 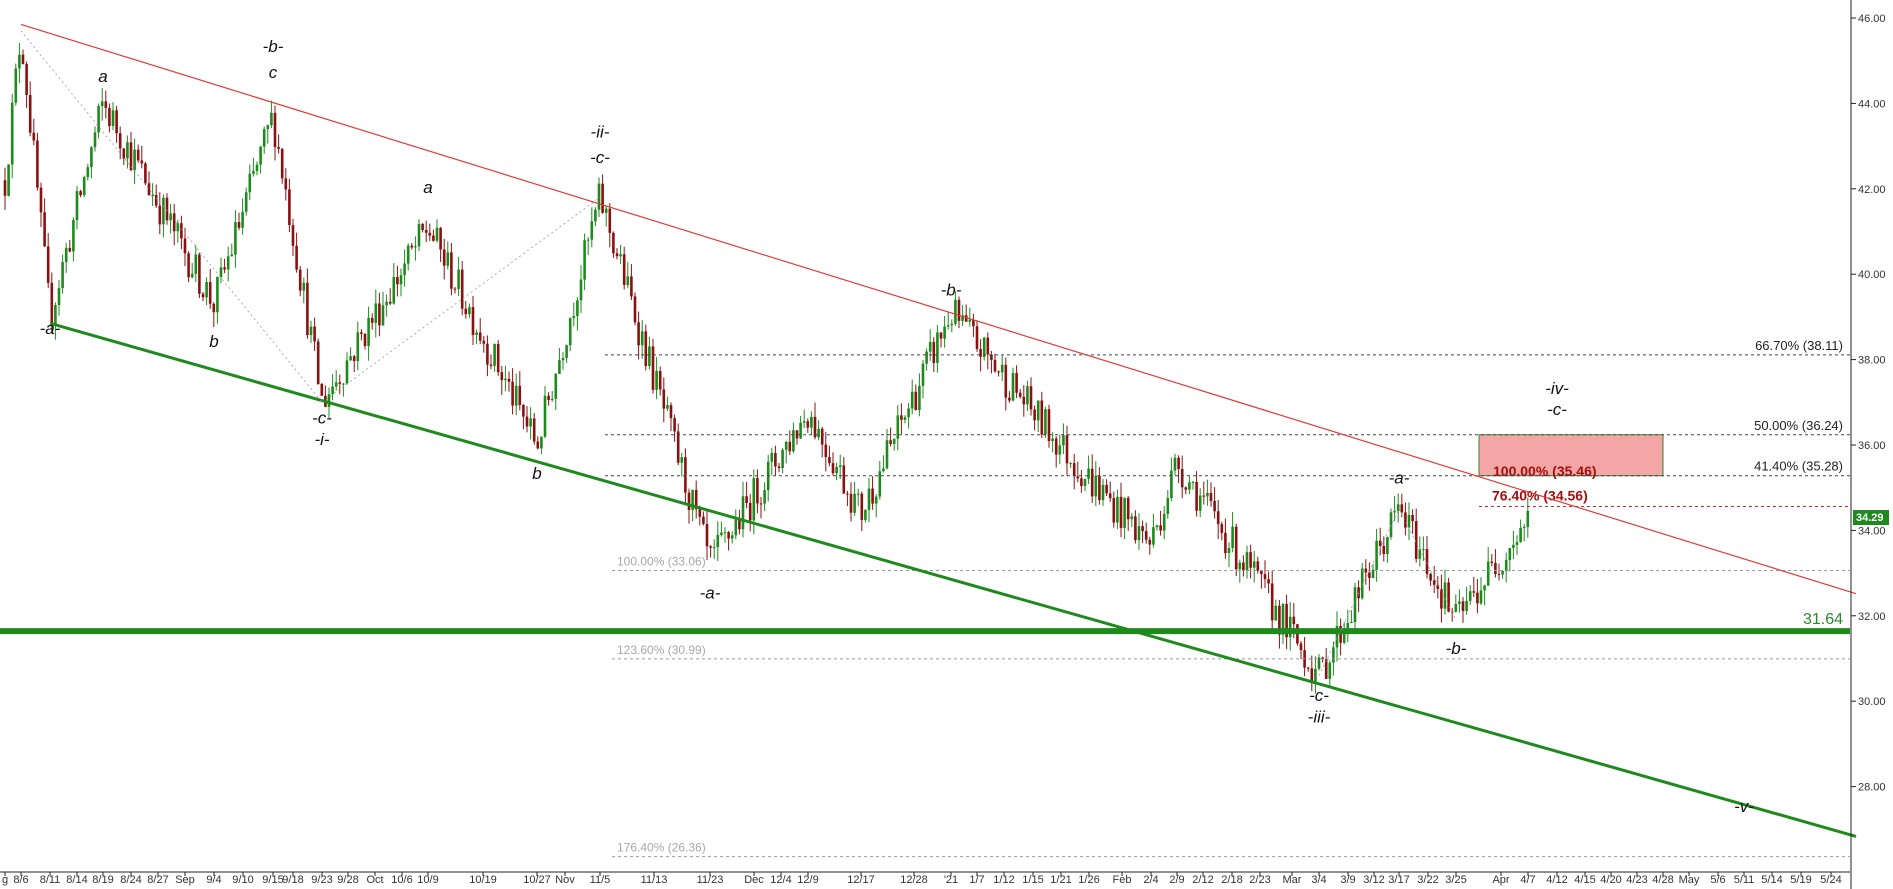 What do you see at coordinates (273, 46) in the screenshot?
I see `wave-label-2: -b-` at bounding box center [273, 46].